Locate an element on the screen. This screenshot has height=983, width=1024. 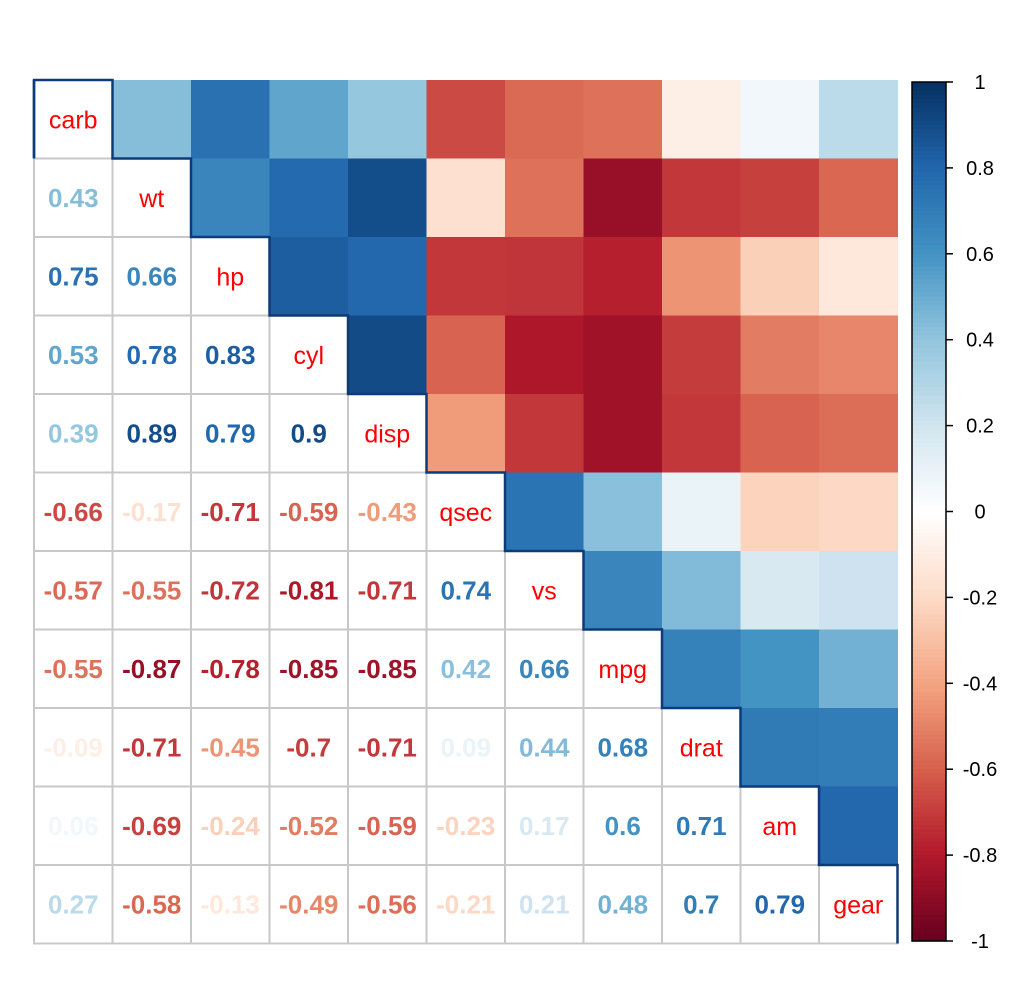
color-square-carb-wt is located at coordinates (152, 119).